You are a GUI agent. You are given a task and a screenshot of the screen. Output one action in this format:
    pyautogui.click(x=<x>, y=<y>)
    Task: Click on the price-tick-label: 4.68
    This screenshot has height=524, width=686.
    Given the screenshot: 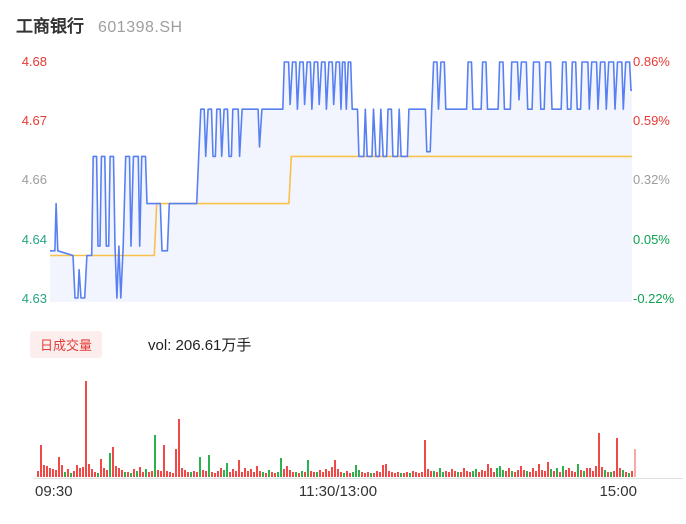 What is the action you would take?
    pyautogui.click(x=34, y=61)
    